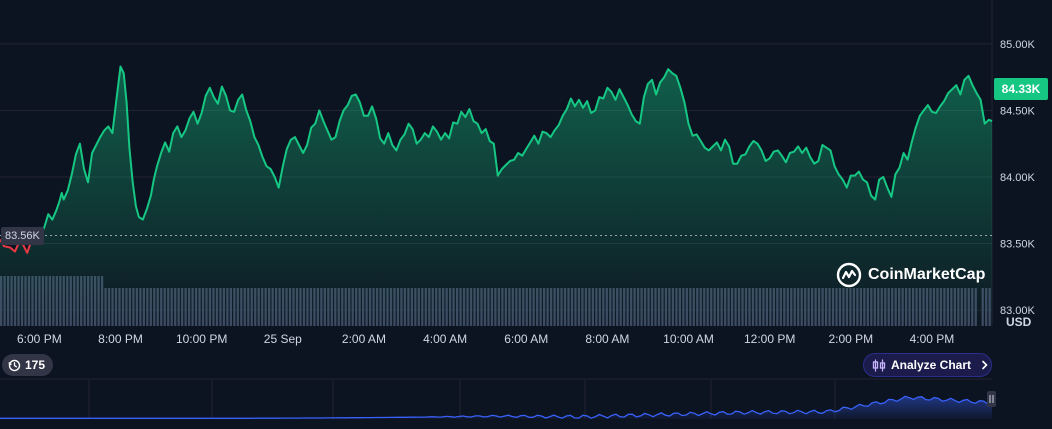 The image size is (1052, 429). I want to click on analyze-chart-label: Analyze Chart, so click(931, 365).